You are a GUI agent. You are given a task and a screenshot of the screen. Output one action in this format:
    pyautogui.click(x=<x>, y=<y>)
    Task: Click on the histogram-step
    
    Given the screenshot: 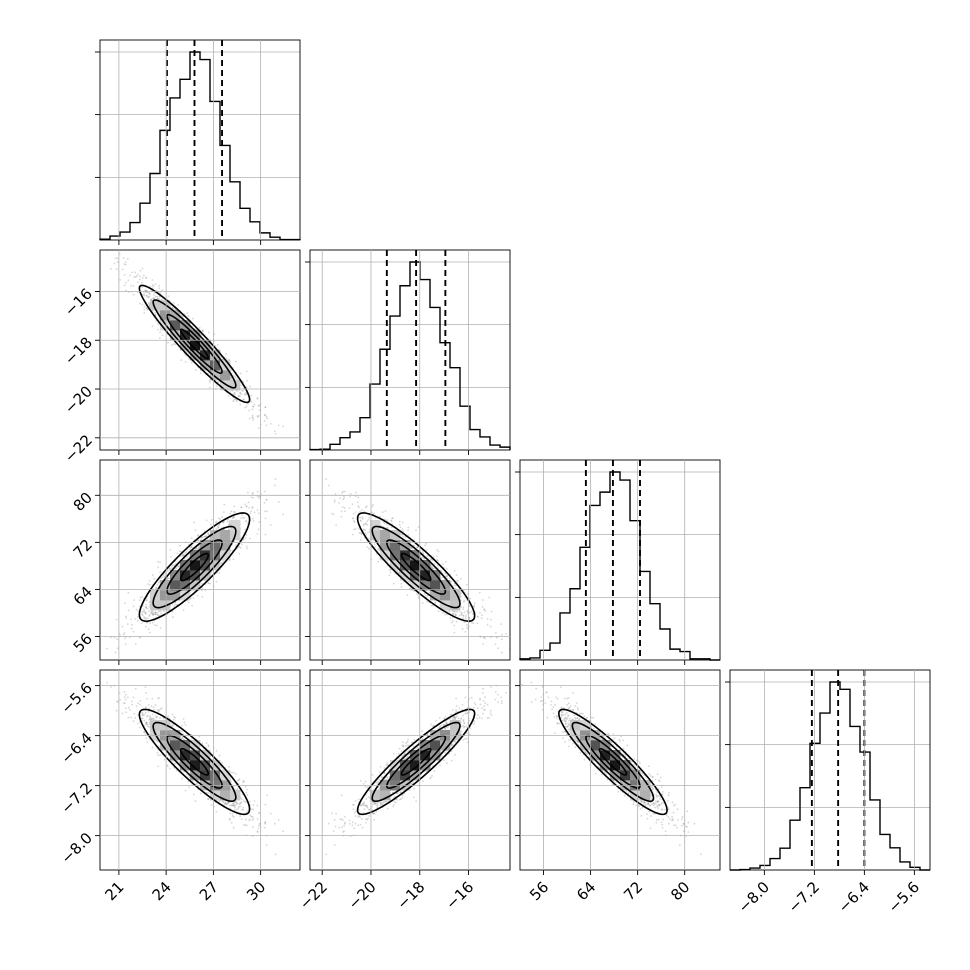 What is the action you would take?
    pyautogui.click(x=830, y=776)
    